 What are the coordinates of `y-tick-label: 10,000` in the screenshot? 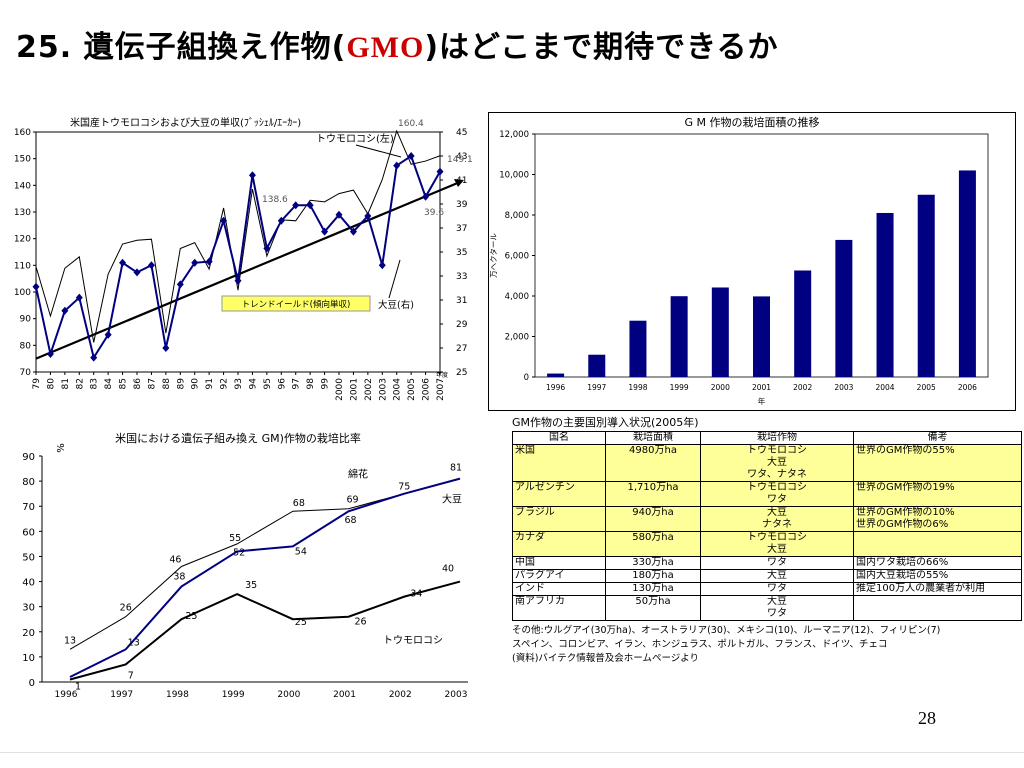 It's located at (514, 176).